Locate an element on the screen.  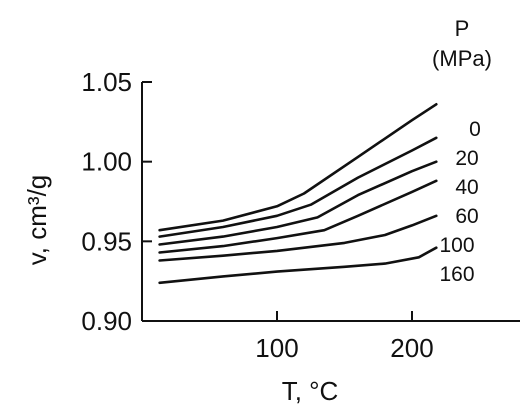
series-label-160: 160 is located at coordinates (456, 274).